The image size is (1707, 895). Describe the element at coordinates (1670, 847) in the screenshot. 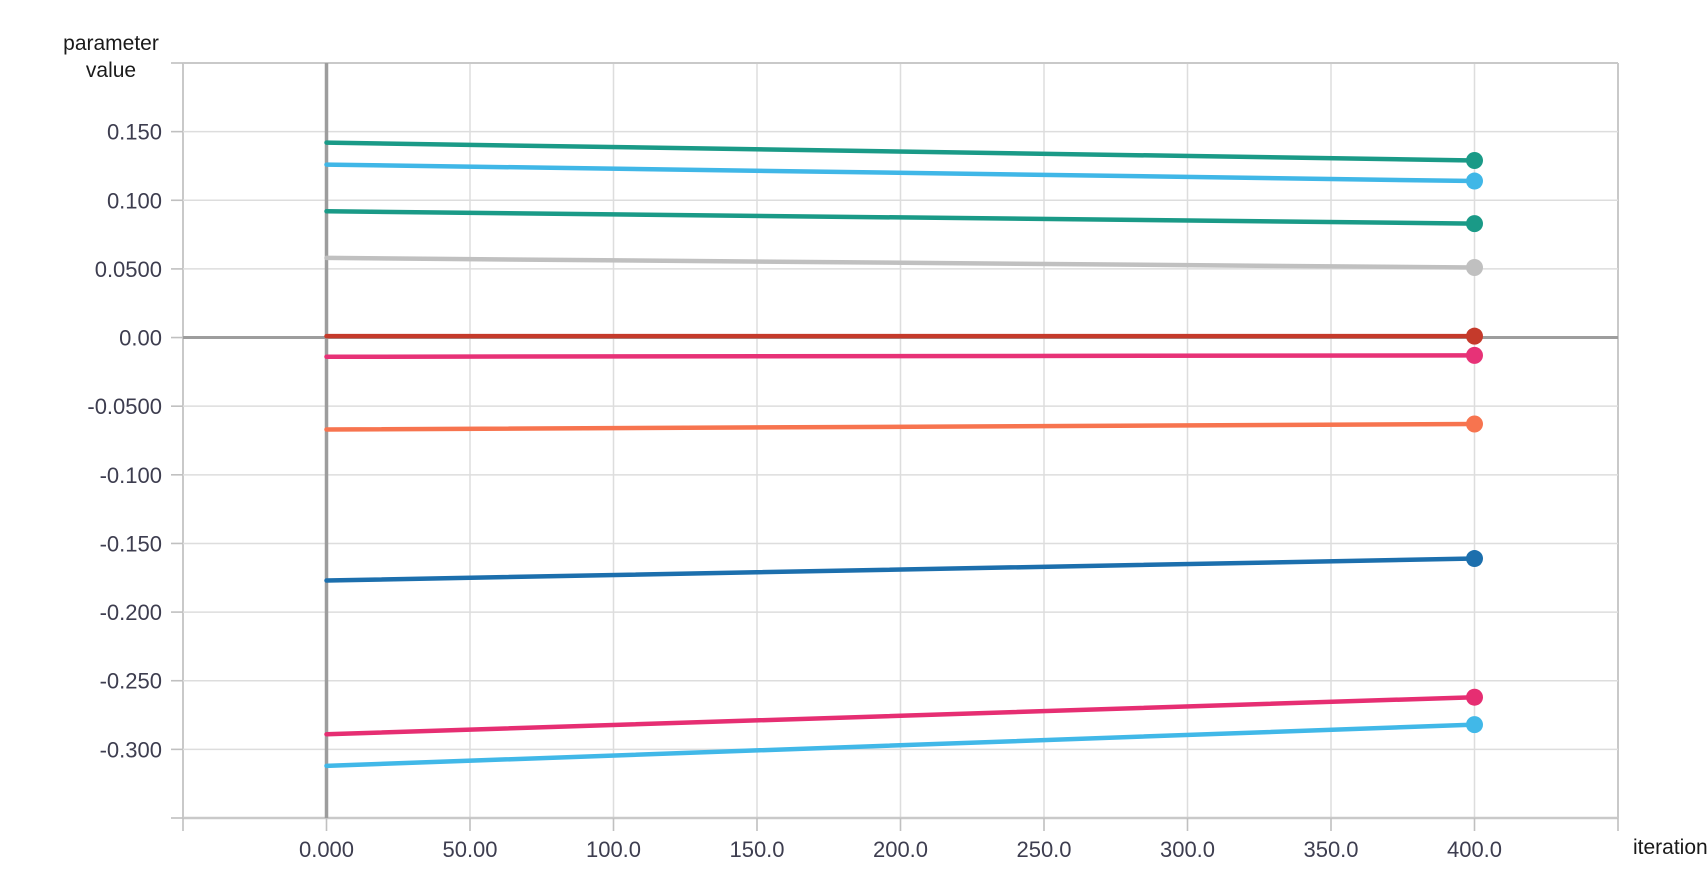

I see `x-axis-title: iteration` at that location.